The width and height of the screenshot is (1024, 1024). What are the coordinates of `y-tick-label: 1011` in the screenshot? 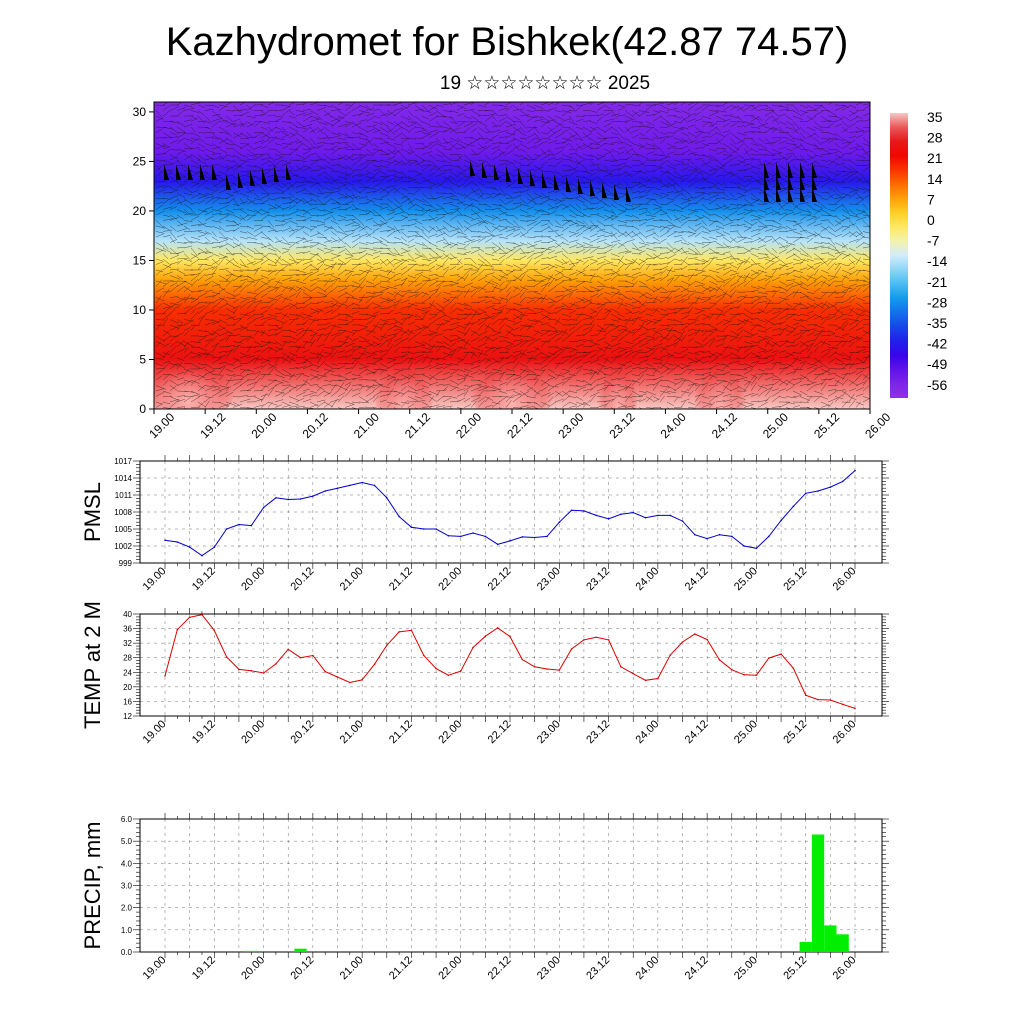 It's located at (124, 495).